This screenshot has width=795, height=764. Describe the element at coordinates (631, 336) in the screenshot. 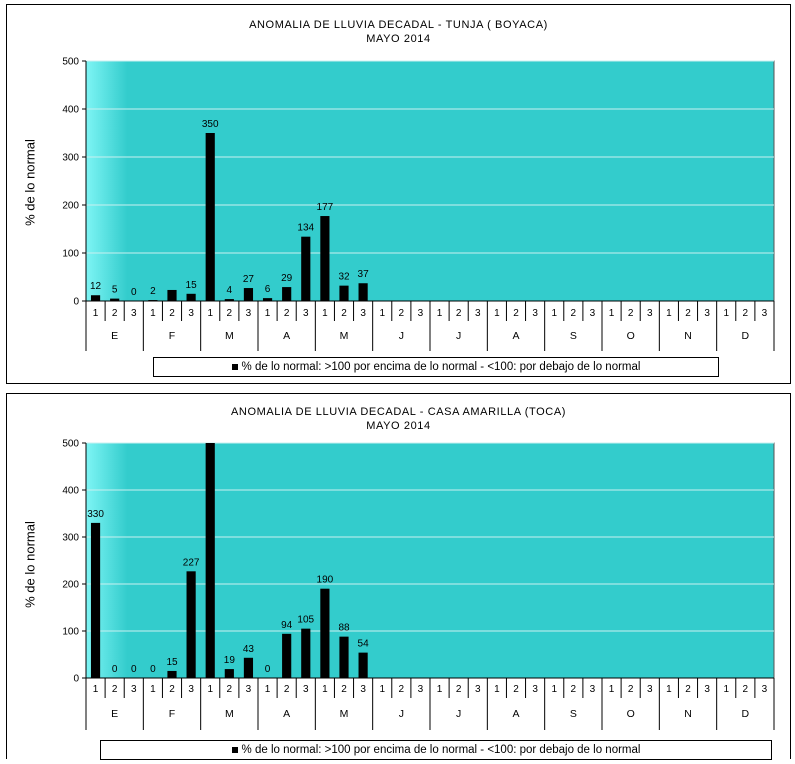

I see `x-tick-label-month: O` at that location.